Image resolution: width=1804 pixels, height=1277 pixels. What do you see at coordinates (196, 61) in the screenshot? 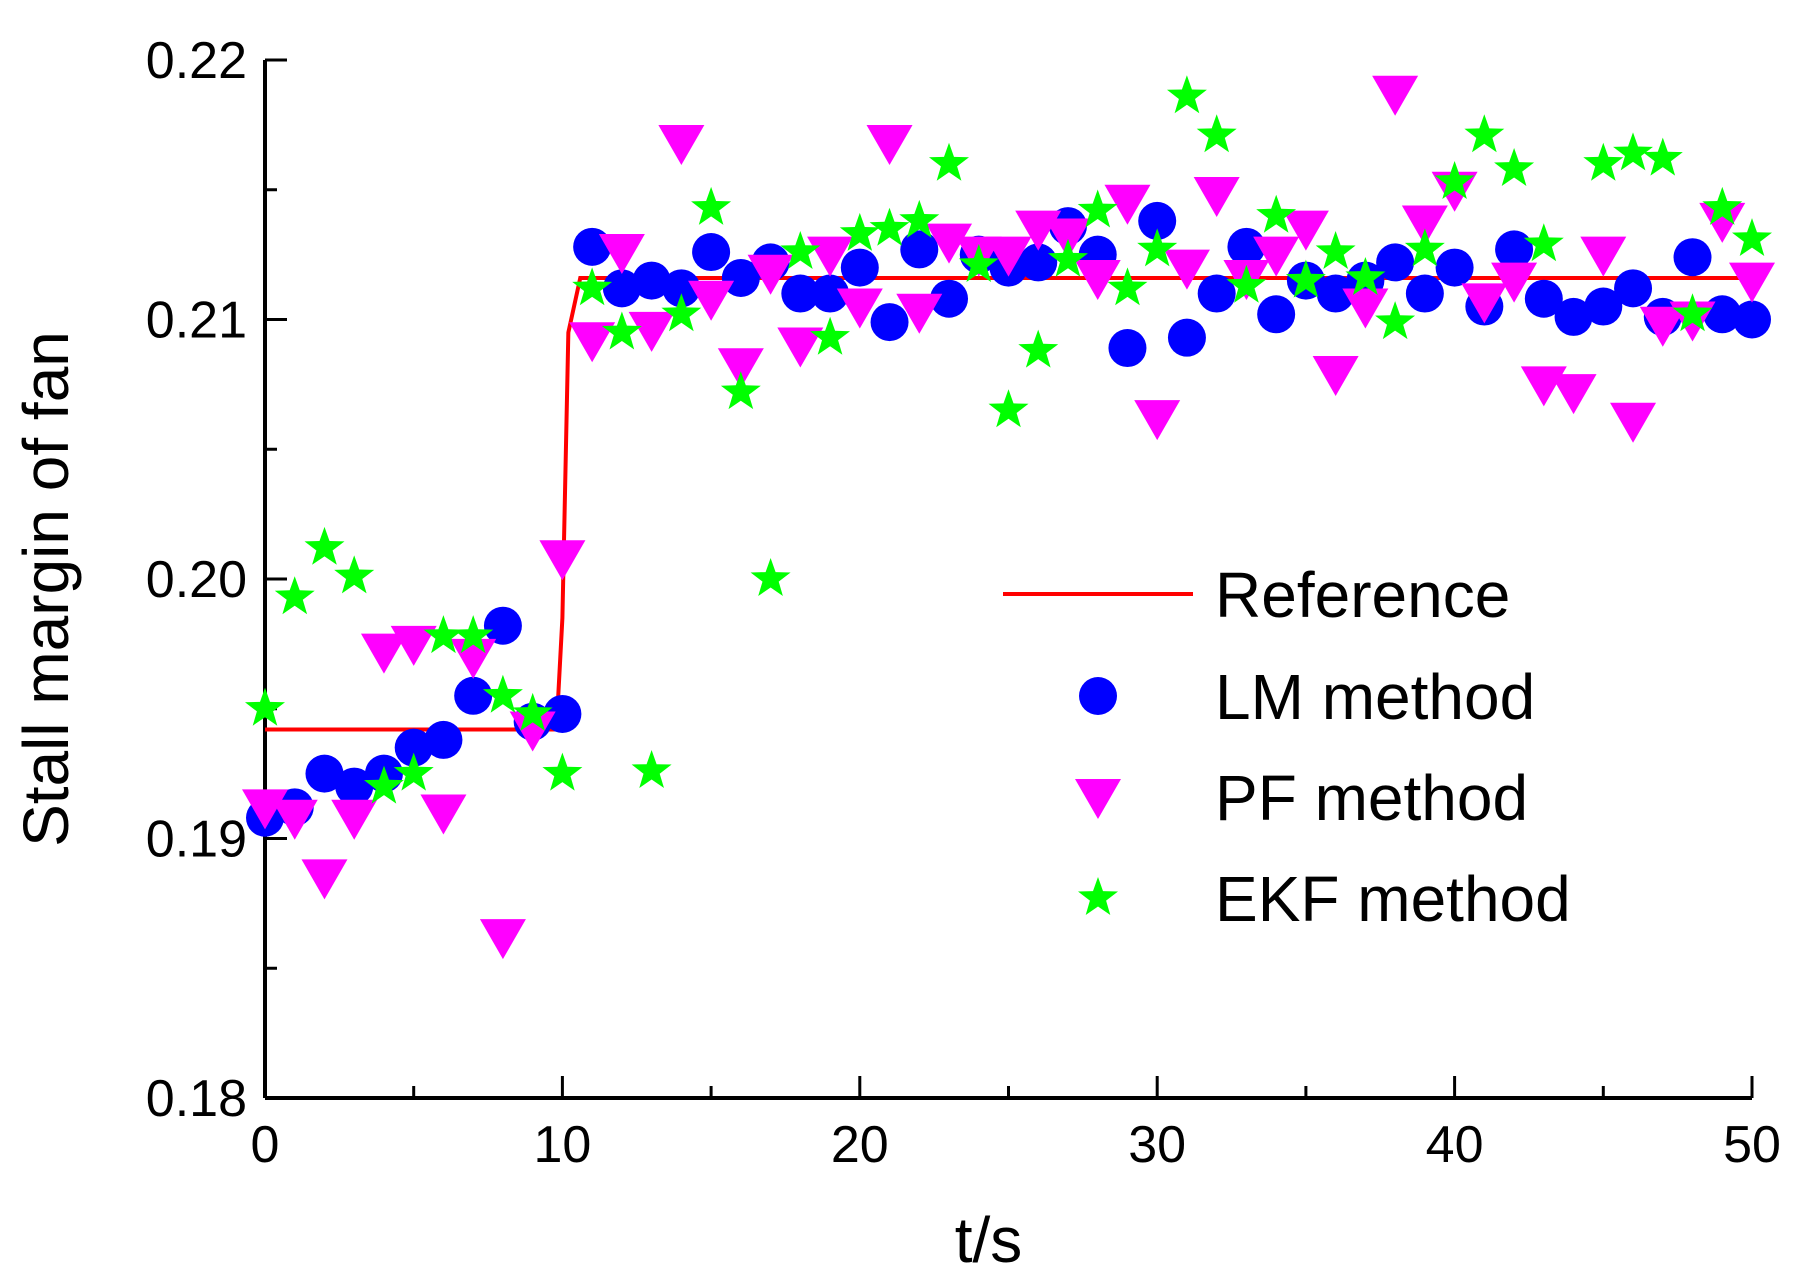
I see `y-tick-label: 0.22` at bounding box center [196, 61].